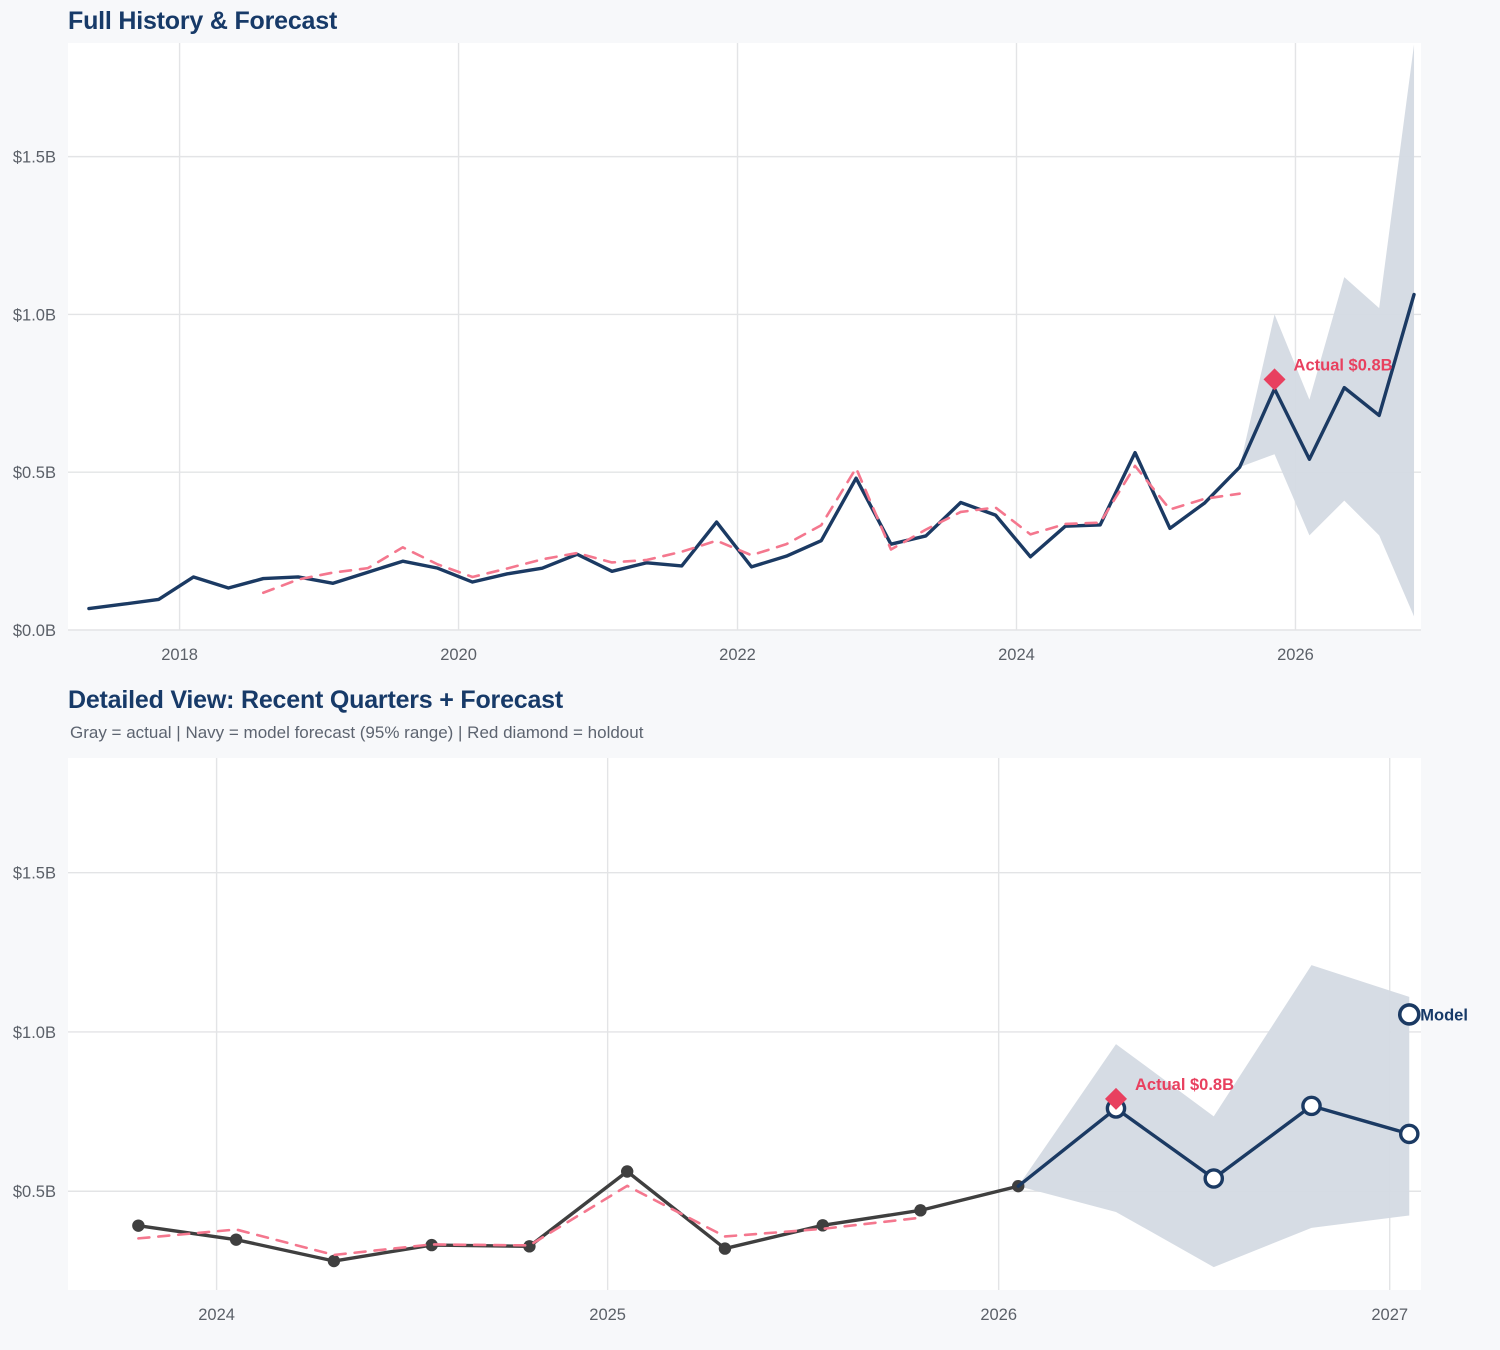 Image resolution: width=1500 pixels, height=1350 pixels. Describe the element at coordinates (34, 631) in the screenshot. I see `y-axis-tick-label: $0.0B` at that location.